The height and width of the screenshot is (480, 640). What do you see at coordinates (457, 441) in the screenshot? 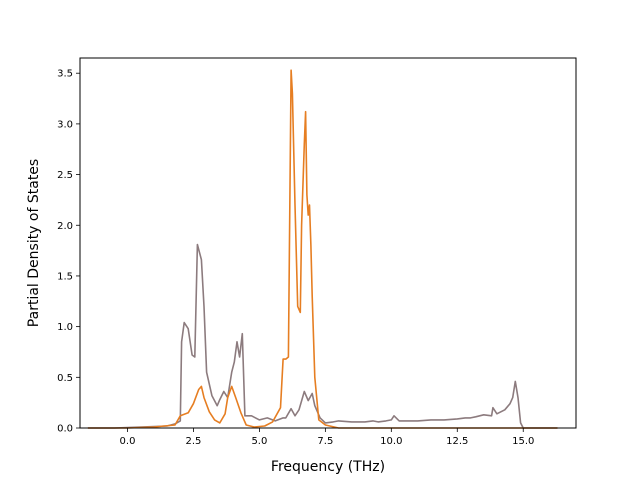
I see `x-tick-label: 12.5` at bounding box center [457, 441].